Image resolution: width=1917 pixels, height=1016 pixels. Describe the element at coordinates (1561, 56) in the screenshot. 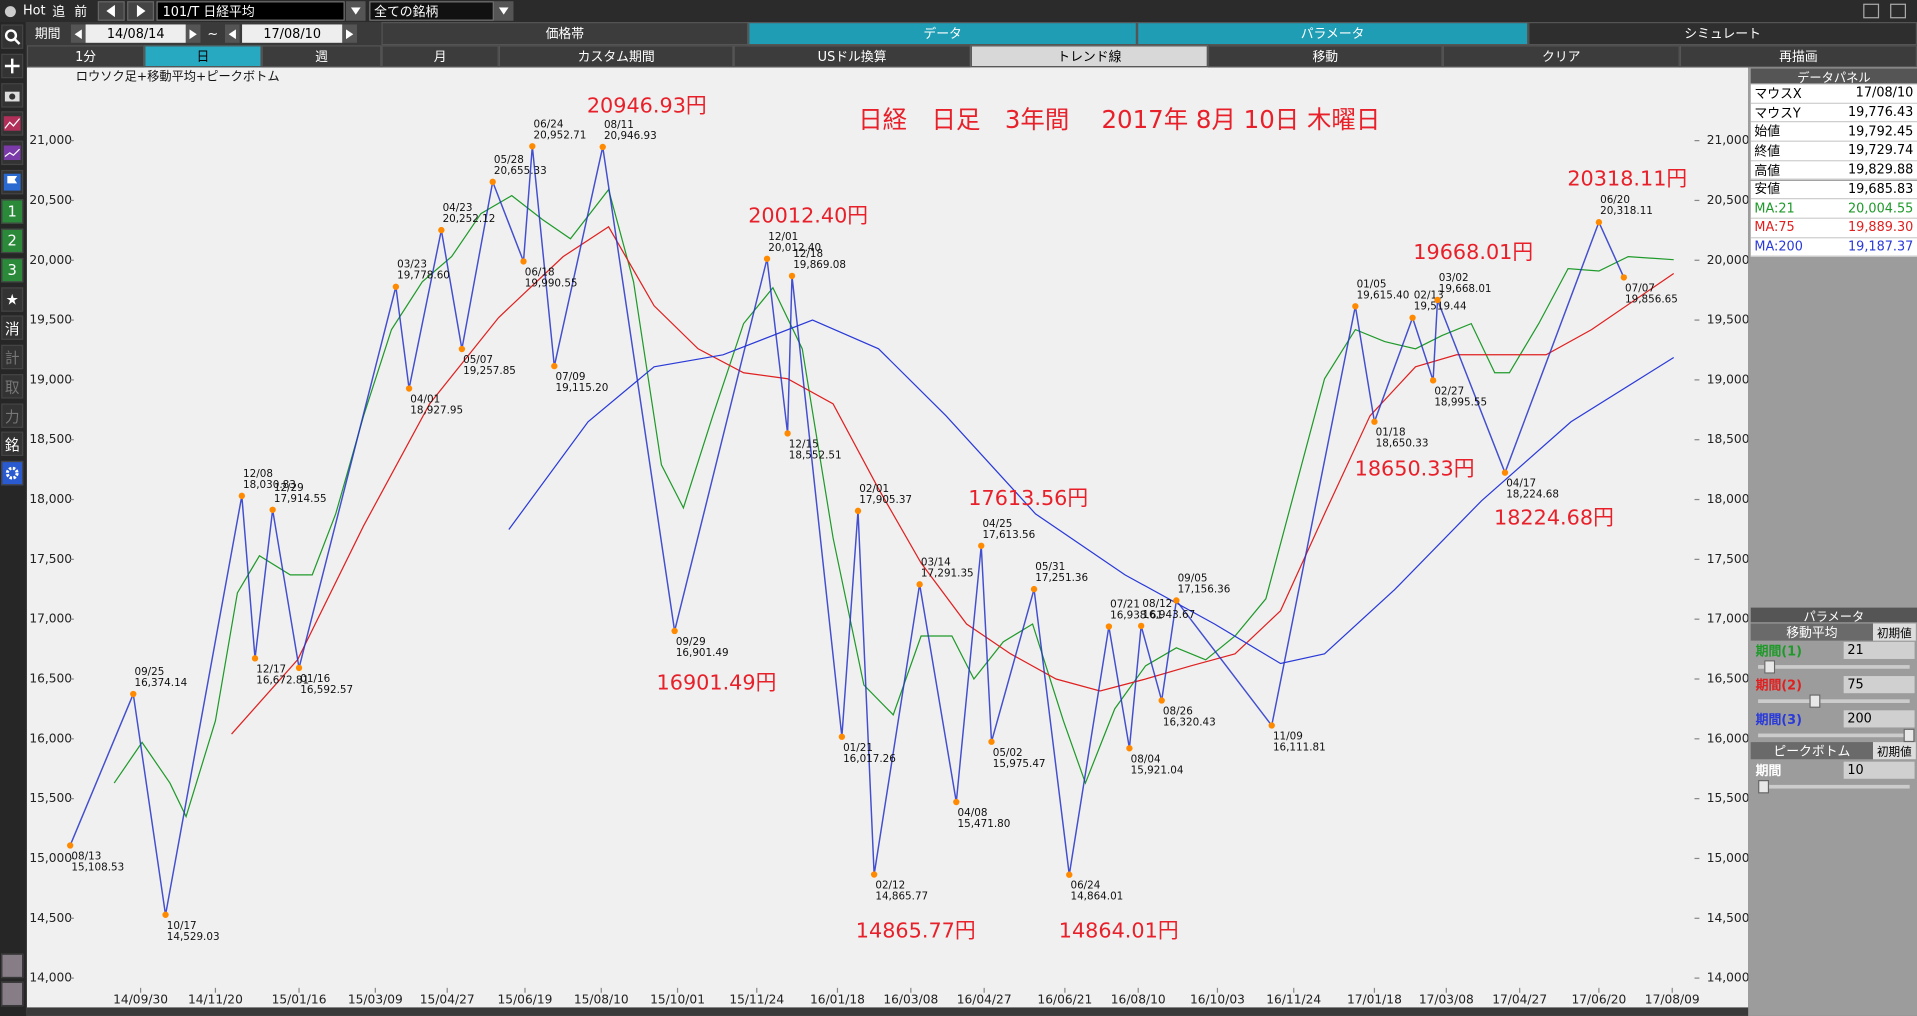

I see `clear-button: クリア` at that location.